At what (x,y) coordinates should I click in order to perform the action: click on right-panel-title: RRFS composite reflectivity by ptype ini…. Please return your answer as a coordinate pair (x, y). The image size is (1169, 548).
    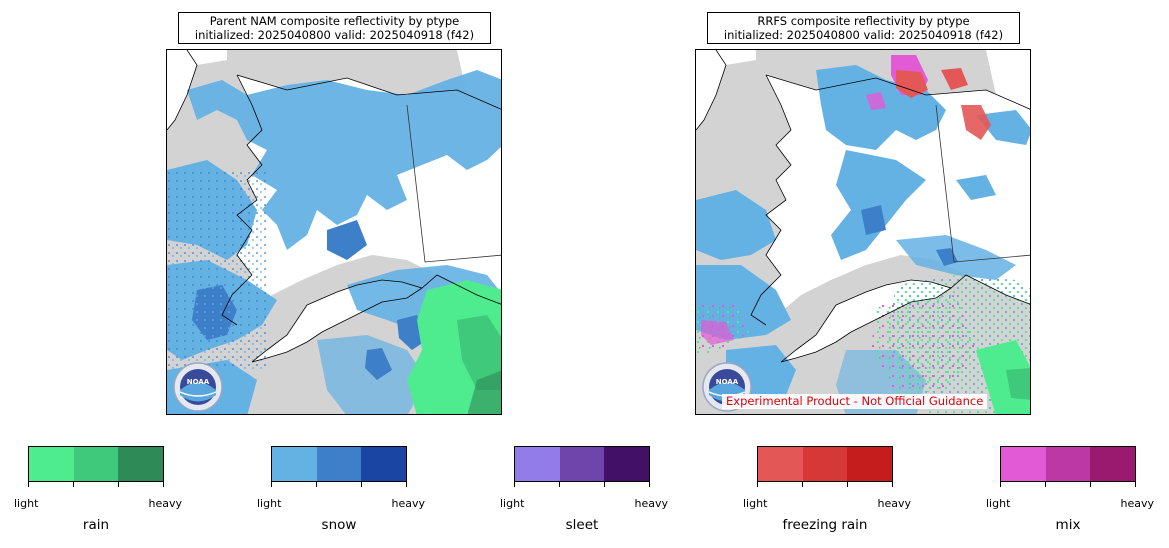
    Looking at the image, I should click on (863, 28).